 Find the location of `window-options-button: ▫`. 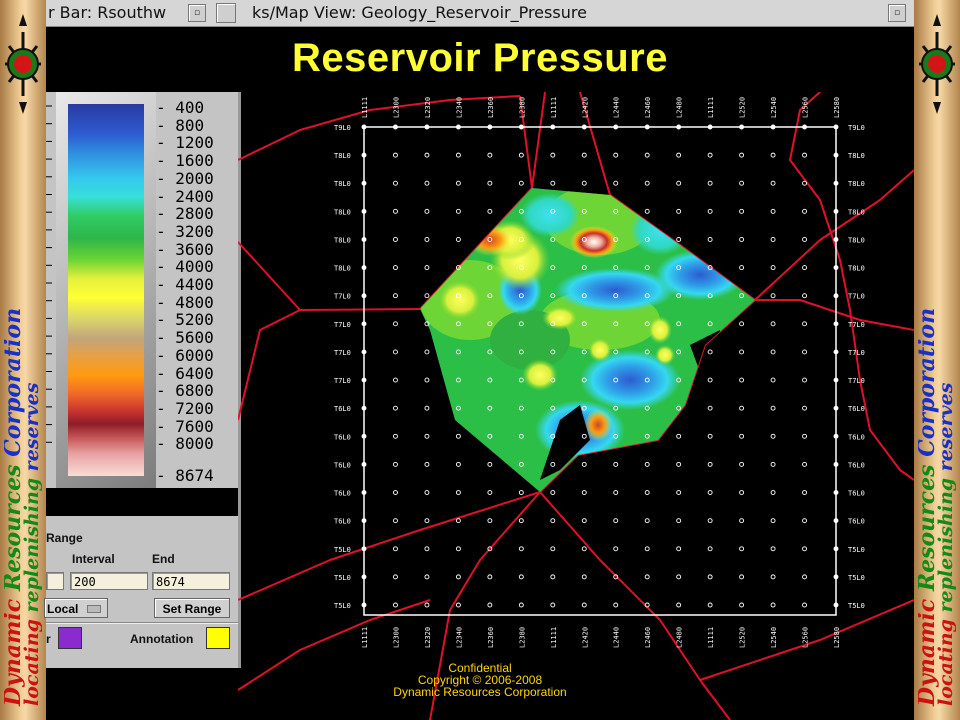

window-options-button: ▫ is located at coordinates (897, 13).